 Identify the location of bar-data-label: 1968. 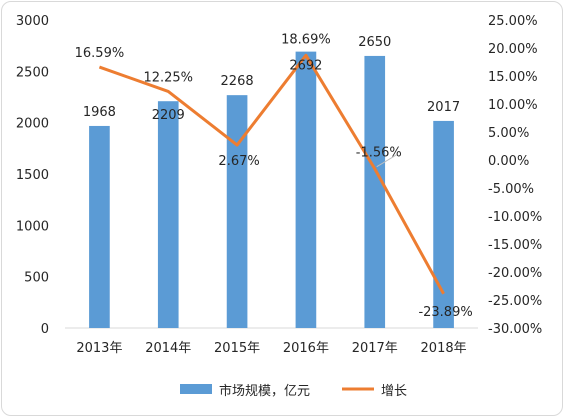
(99, 112).